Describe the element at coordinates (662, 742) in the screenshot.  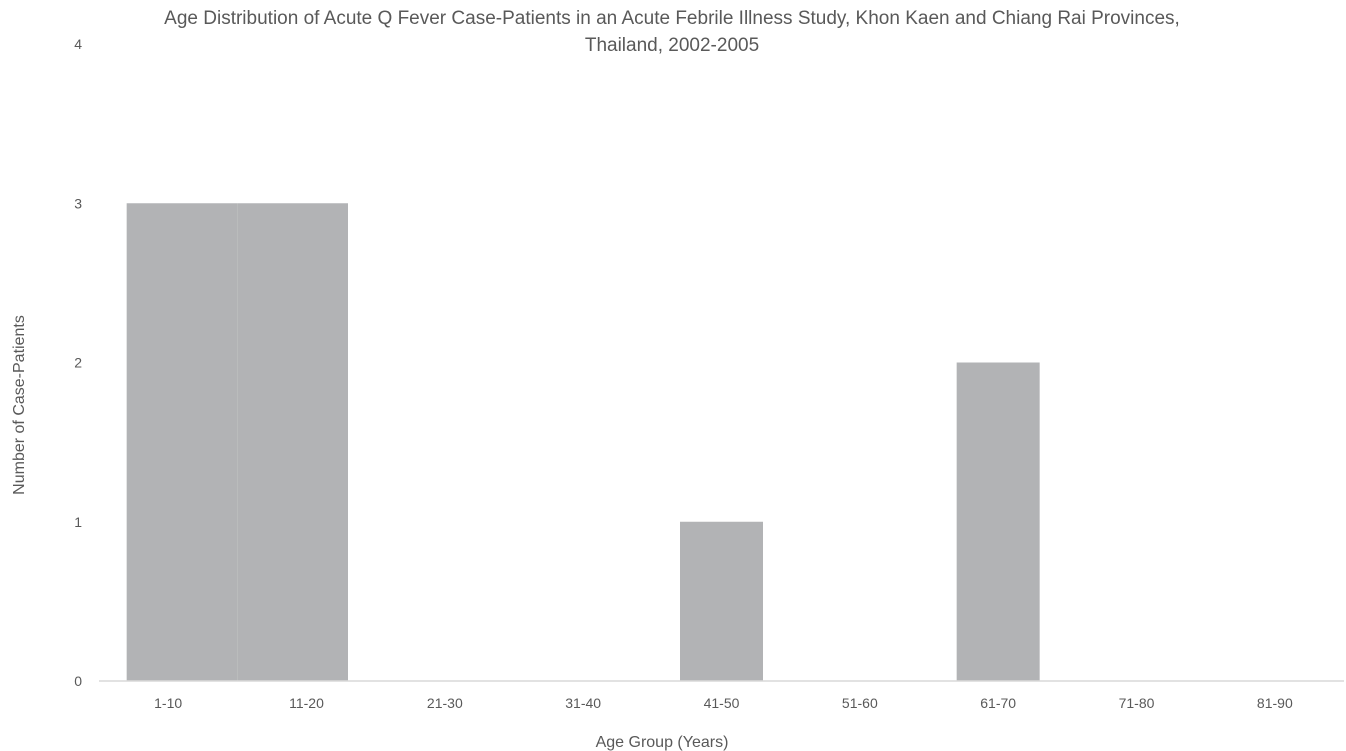
I see `x-axis-title: Age Group (Years)` at that location.